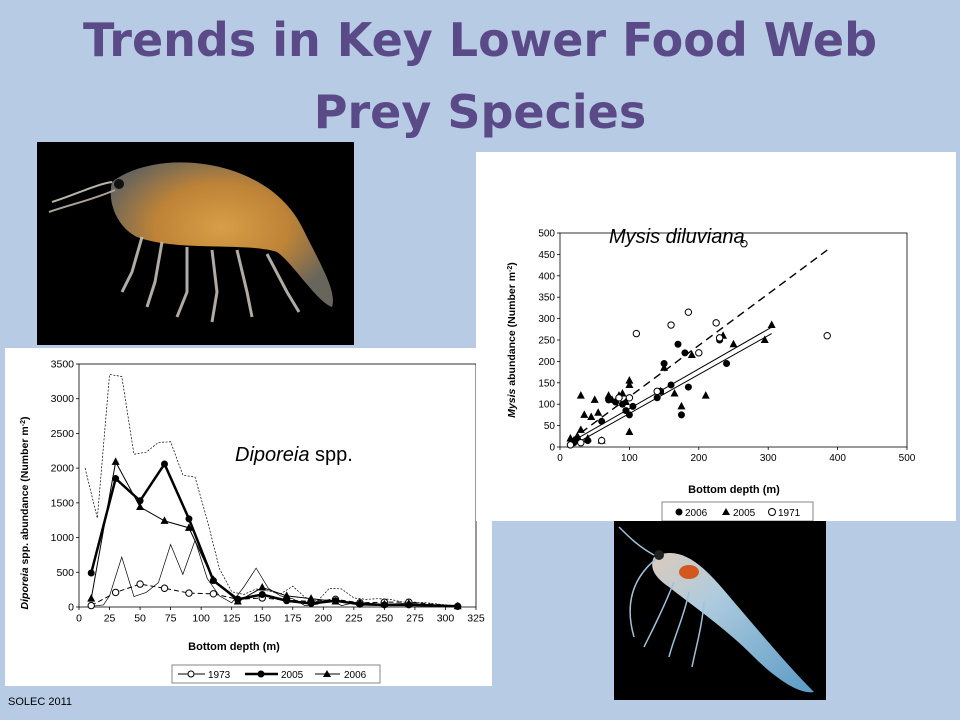 Image resolution: width=960 pixels, height=720 pixels. What do you see at coordinates (550, 426) in the screenshot?
I see `mysis-y-tick-label: 50` at bounding box center [550, 426].